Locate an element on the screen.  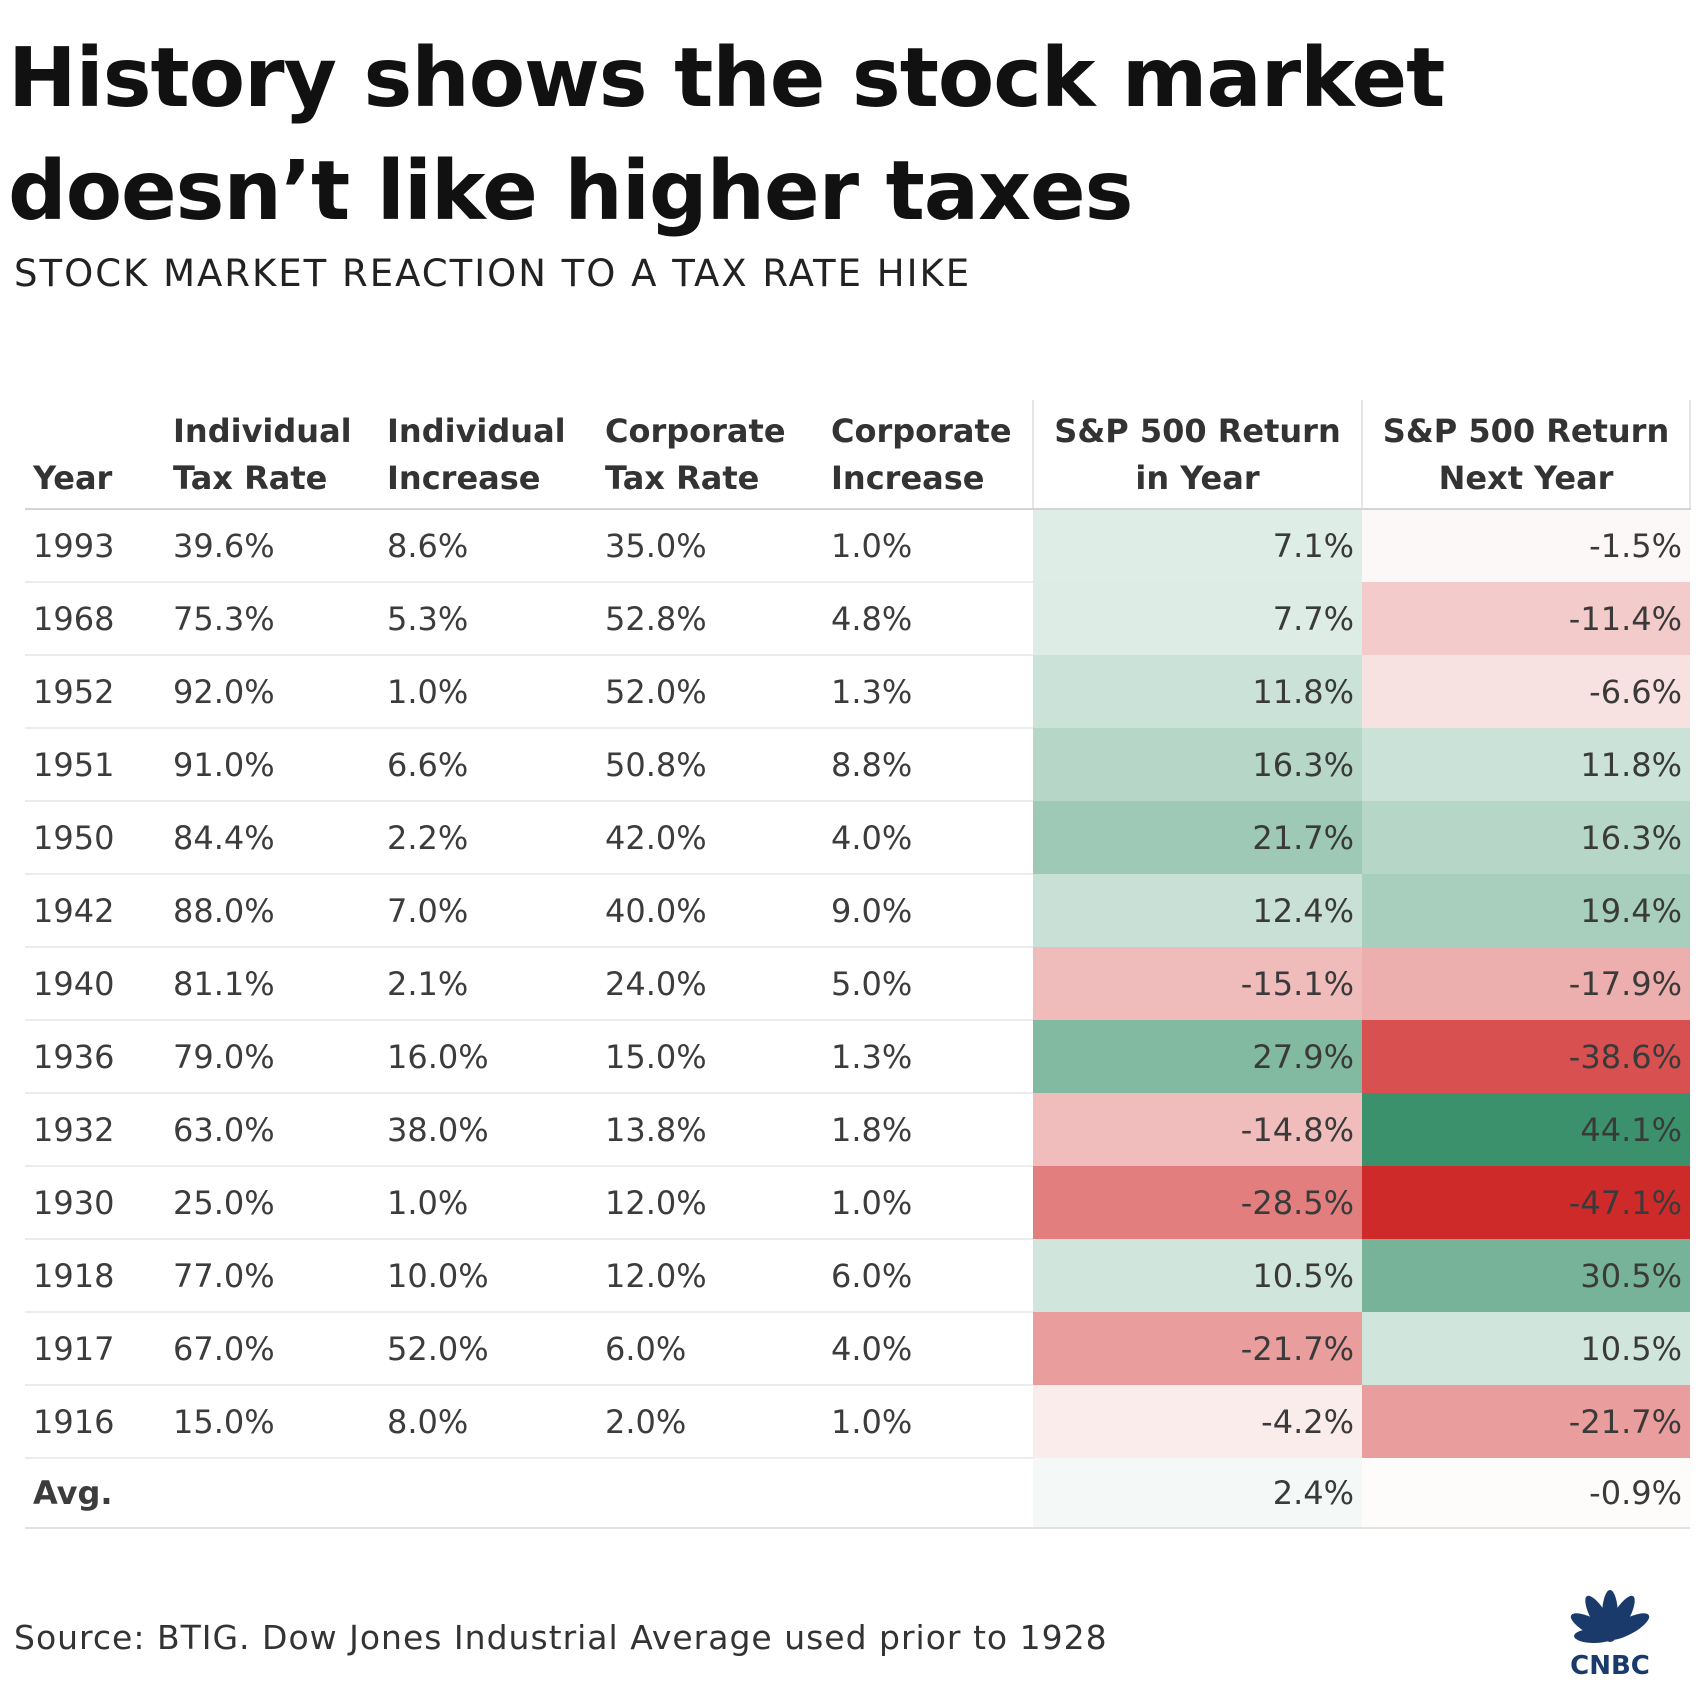
return-cell: 7.7% is located at coordinates (1197, 618).